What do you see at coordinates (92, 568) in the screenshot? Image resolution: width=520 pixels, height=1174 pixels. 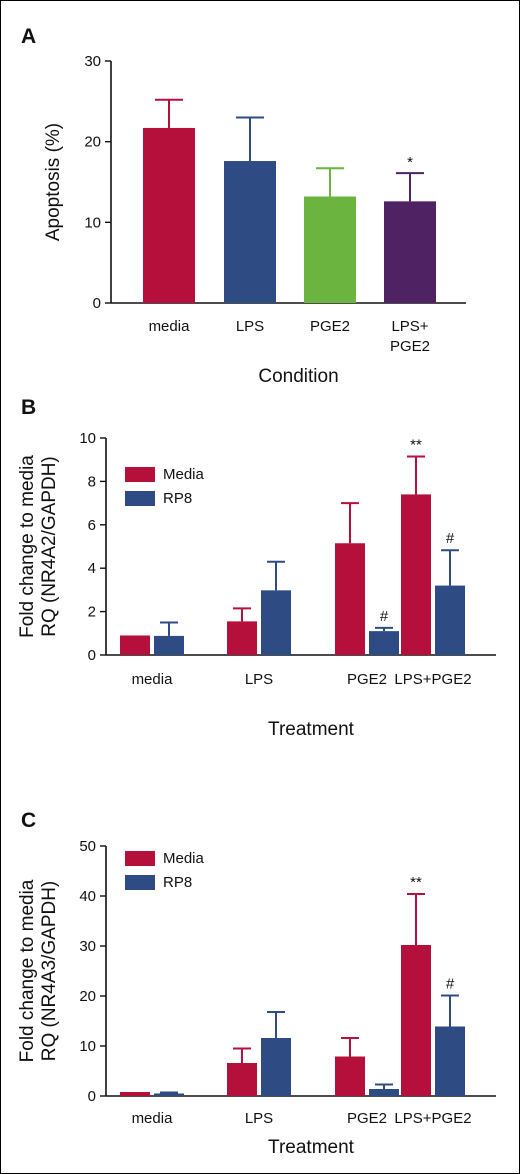 I see `y-tick-label: 4` at bounding box center [92, 568].